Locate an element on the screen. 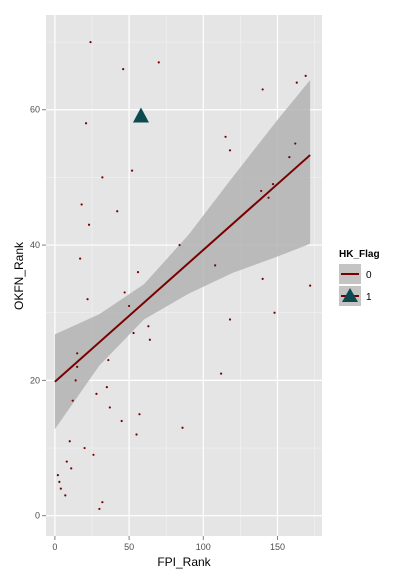  x-tick-label: 150 is located at coordinates (277, 547).